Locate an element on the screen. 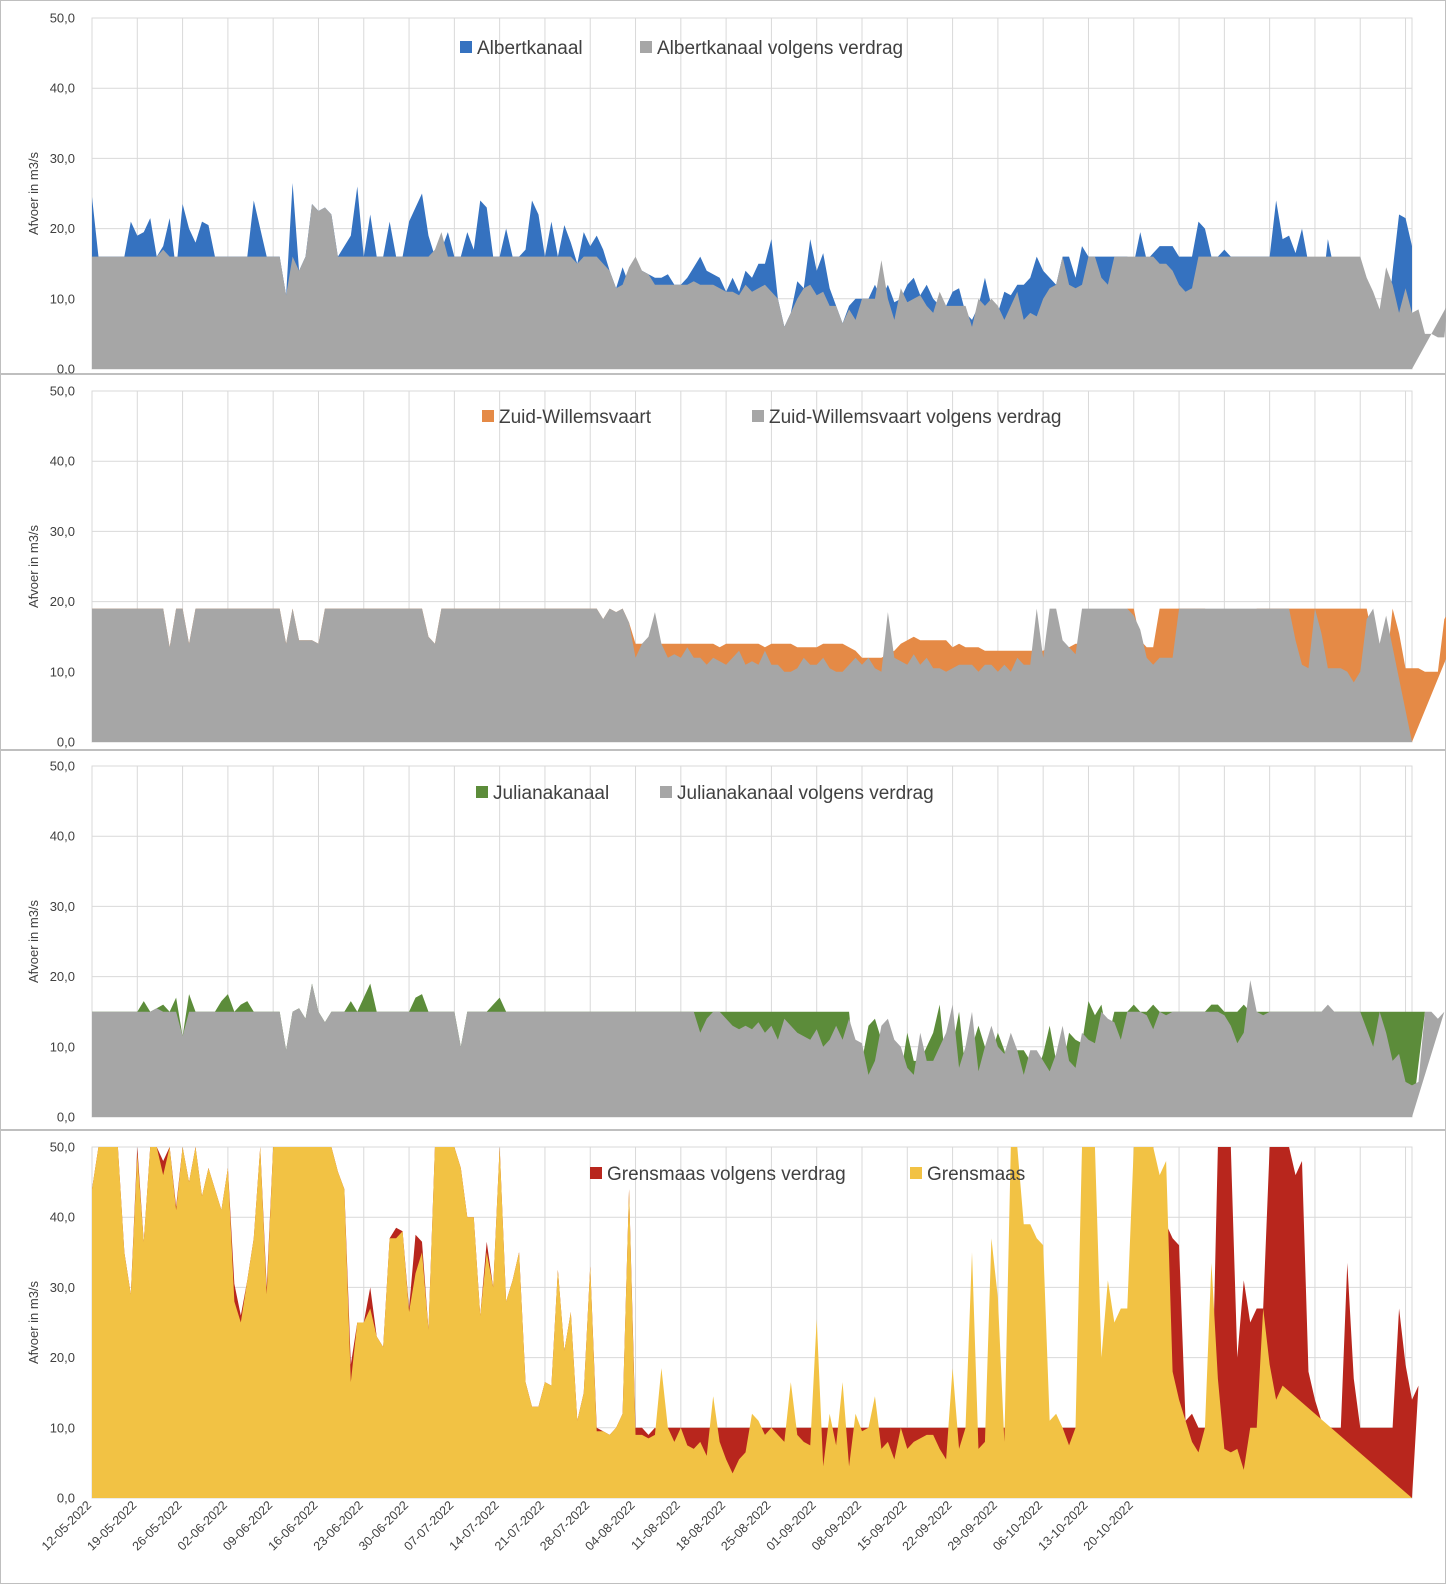  legend-label: Albertkanaal is located at coordinates (530, 48).